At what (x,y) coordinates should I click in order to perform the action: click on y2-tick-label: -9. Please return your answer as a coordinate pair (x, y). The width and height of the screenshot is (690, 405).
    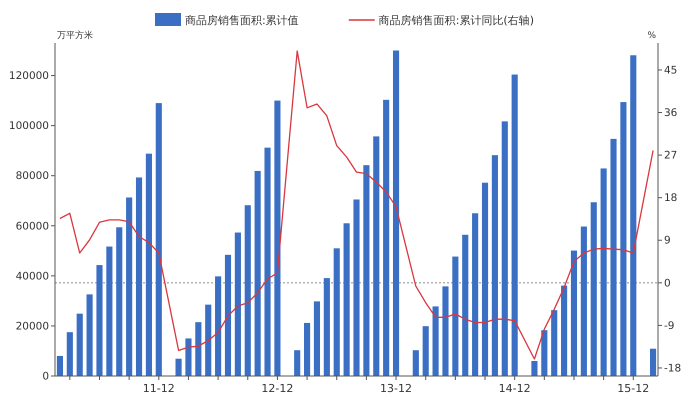
    Looking at the image, I should click on (669, 326).